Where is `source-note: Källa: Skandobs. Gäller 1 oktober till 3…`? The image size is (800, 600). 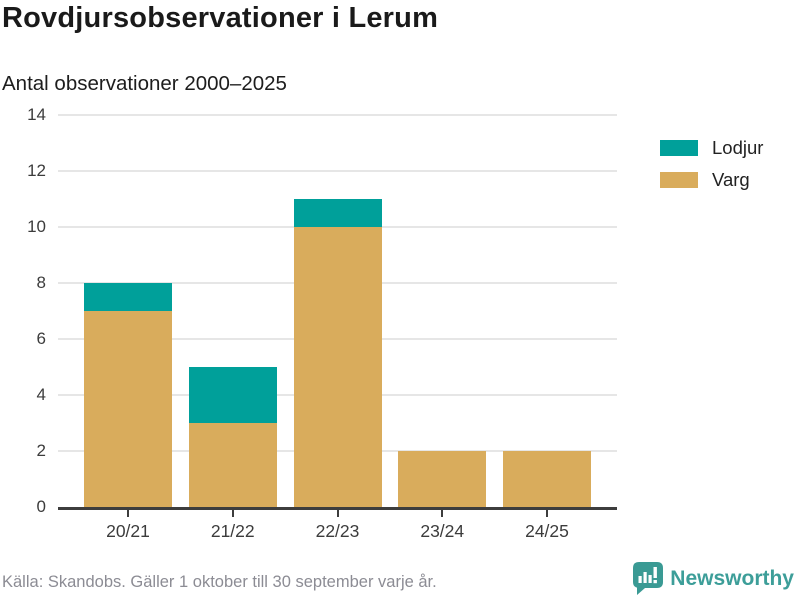 source-note: Källa: Skandobs. Gäller 1 oktober till 3… is located at coordinates (219, 582).